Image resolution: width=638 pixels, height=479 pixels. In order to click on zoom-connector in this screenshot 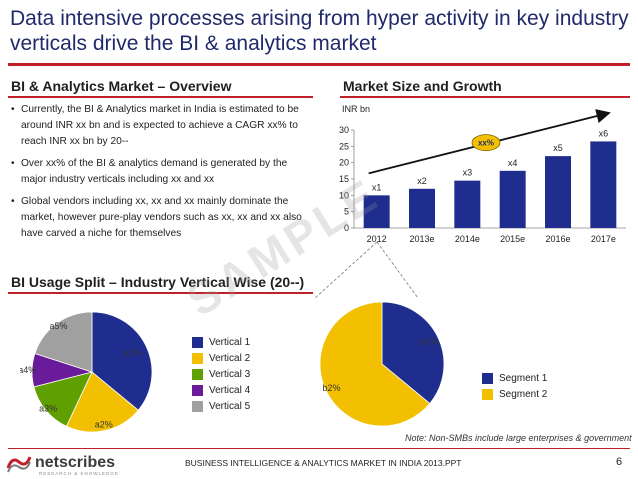, I will do `click(366, 270)`.